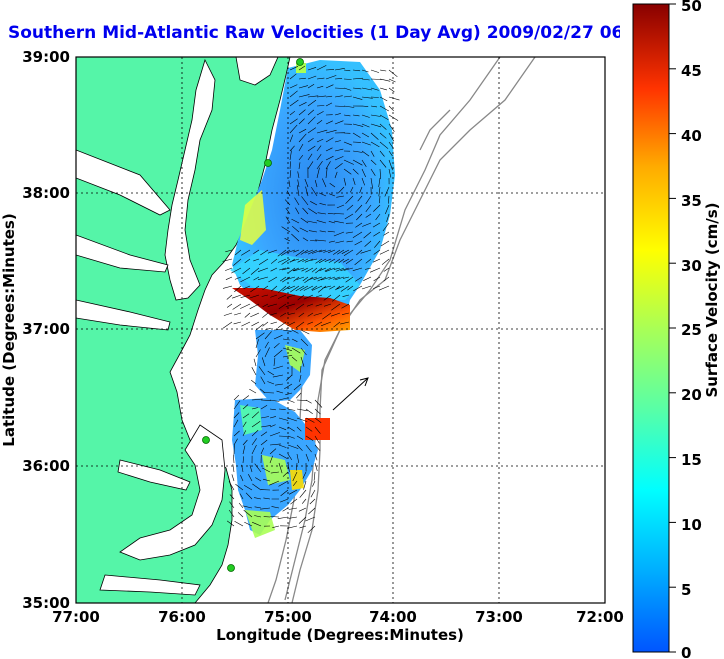  I want to click on colorbar-tick-label: 40, so click(691, 136).